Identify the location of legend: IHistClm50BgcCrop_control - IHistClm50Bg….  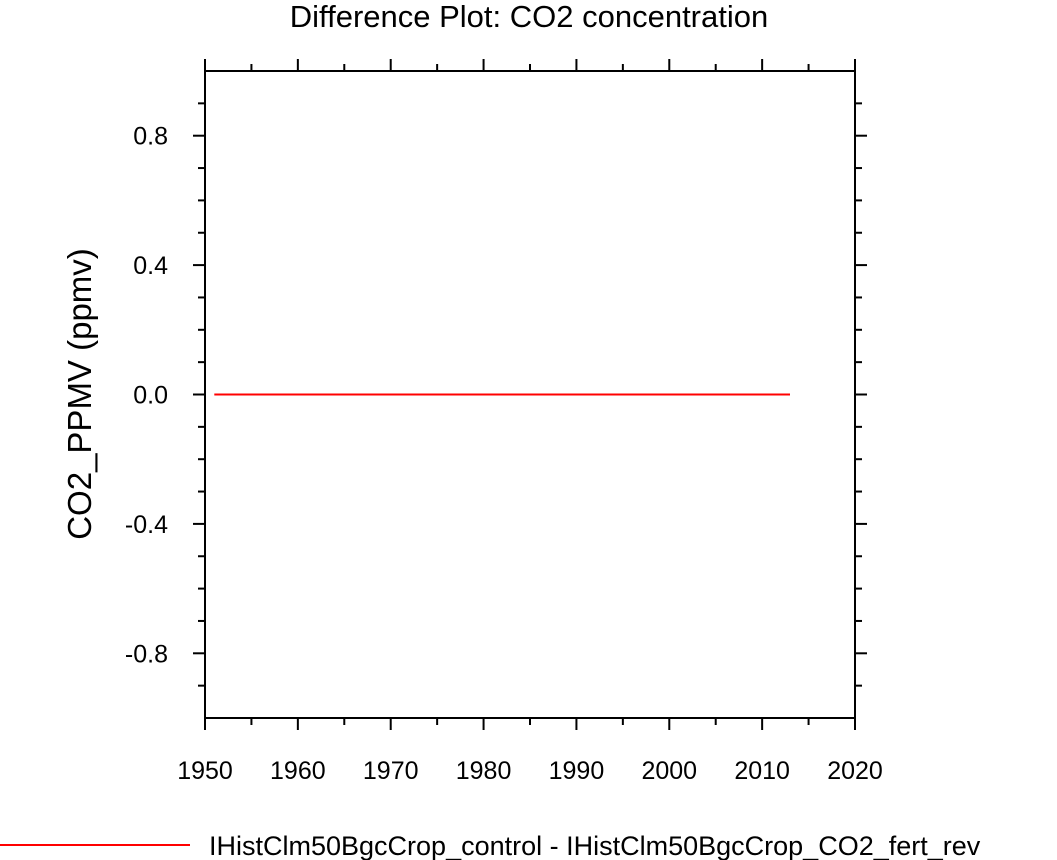
(490, 845).